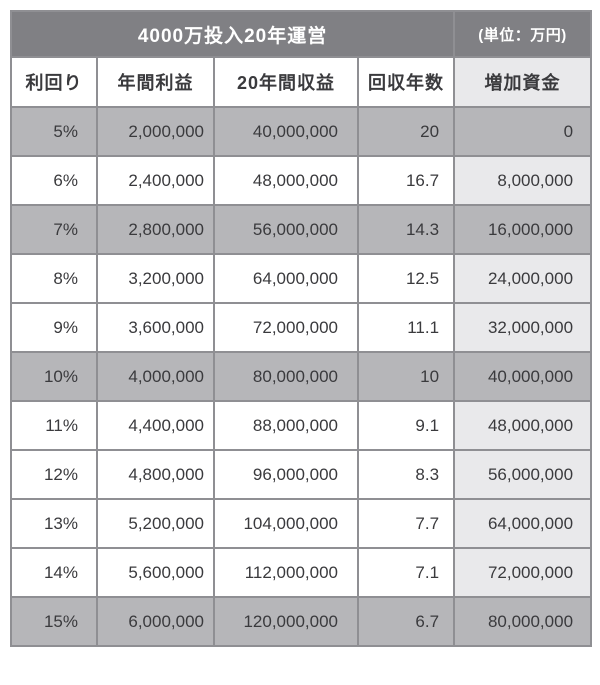  Describe the element at coordinates (286, 229) in the screenshot. I see `cell-revenue-20y: 56,000,000` at that location.